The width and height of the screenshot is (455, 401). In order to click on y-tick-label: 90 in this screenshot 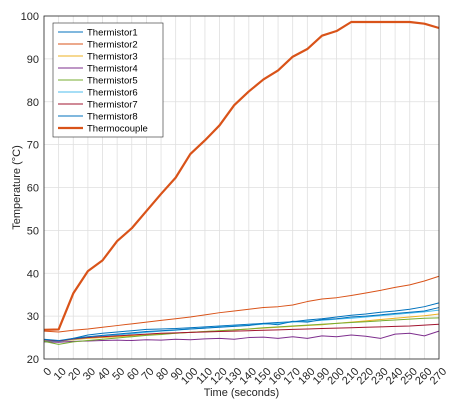, I will do `click(33, 60)`.